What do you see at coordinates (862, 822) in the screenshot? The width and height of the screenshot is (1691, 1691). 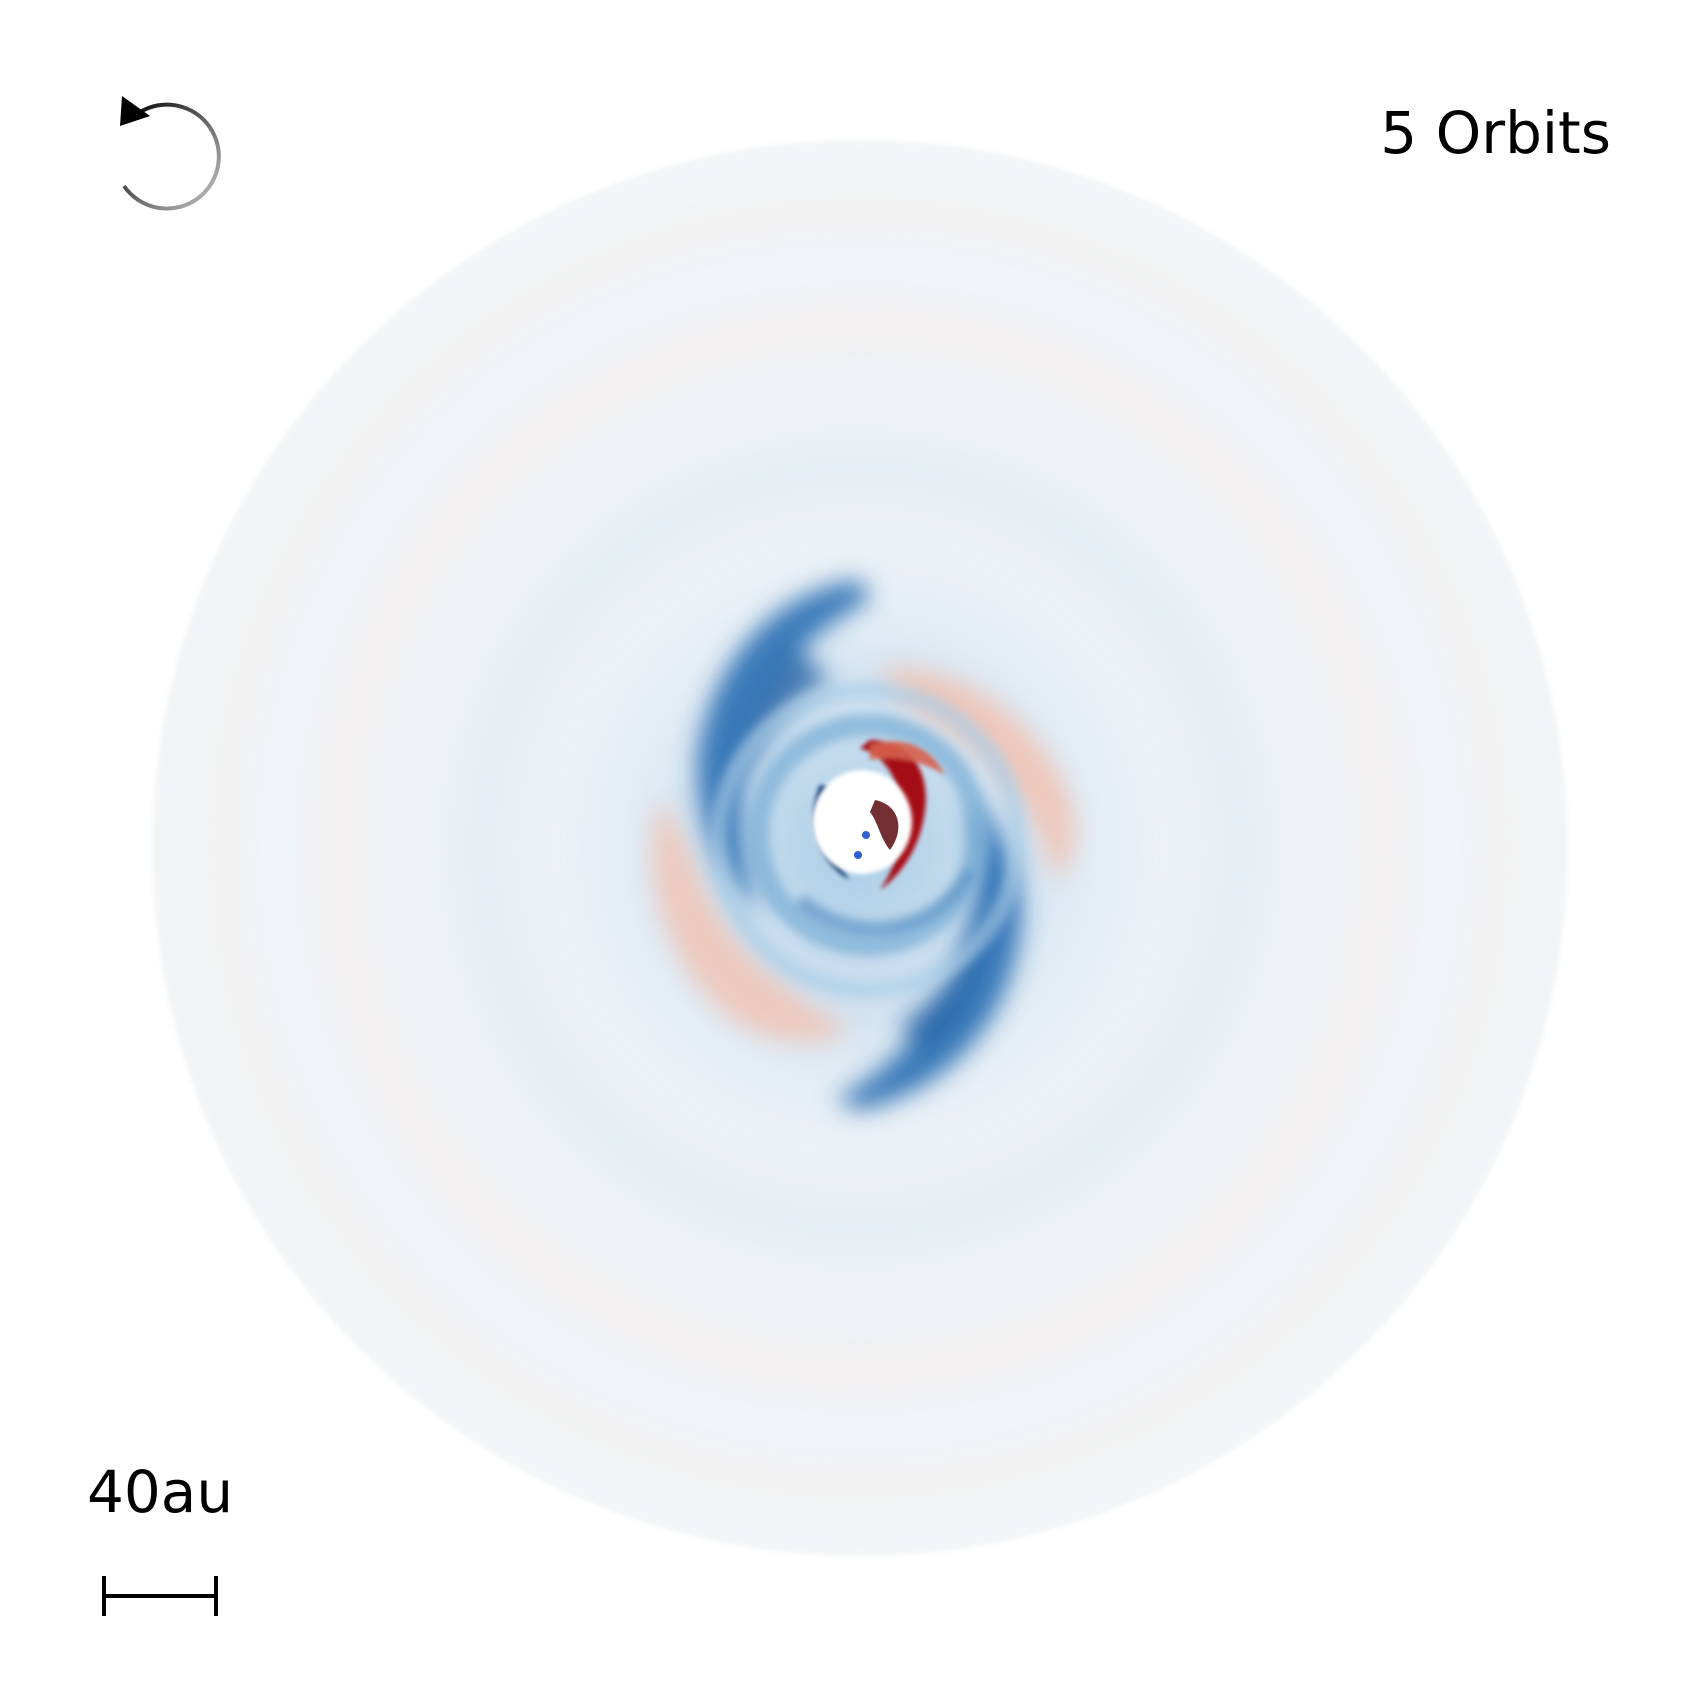 I see `central-cavity` at bounding box center [862, 822].